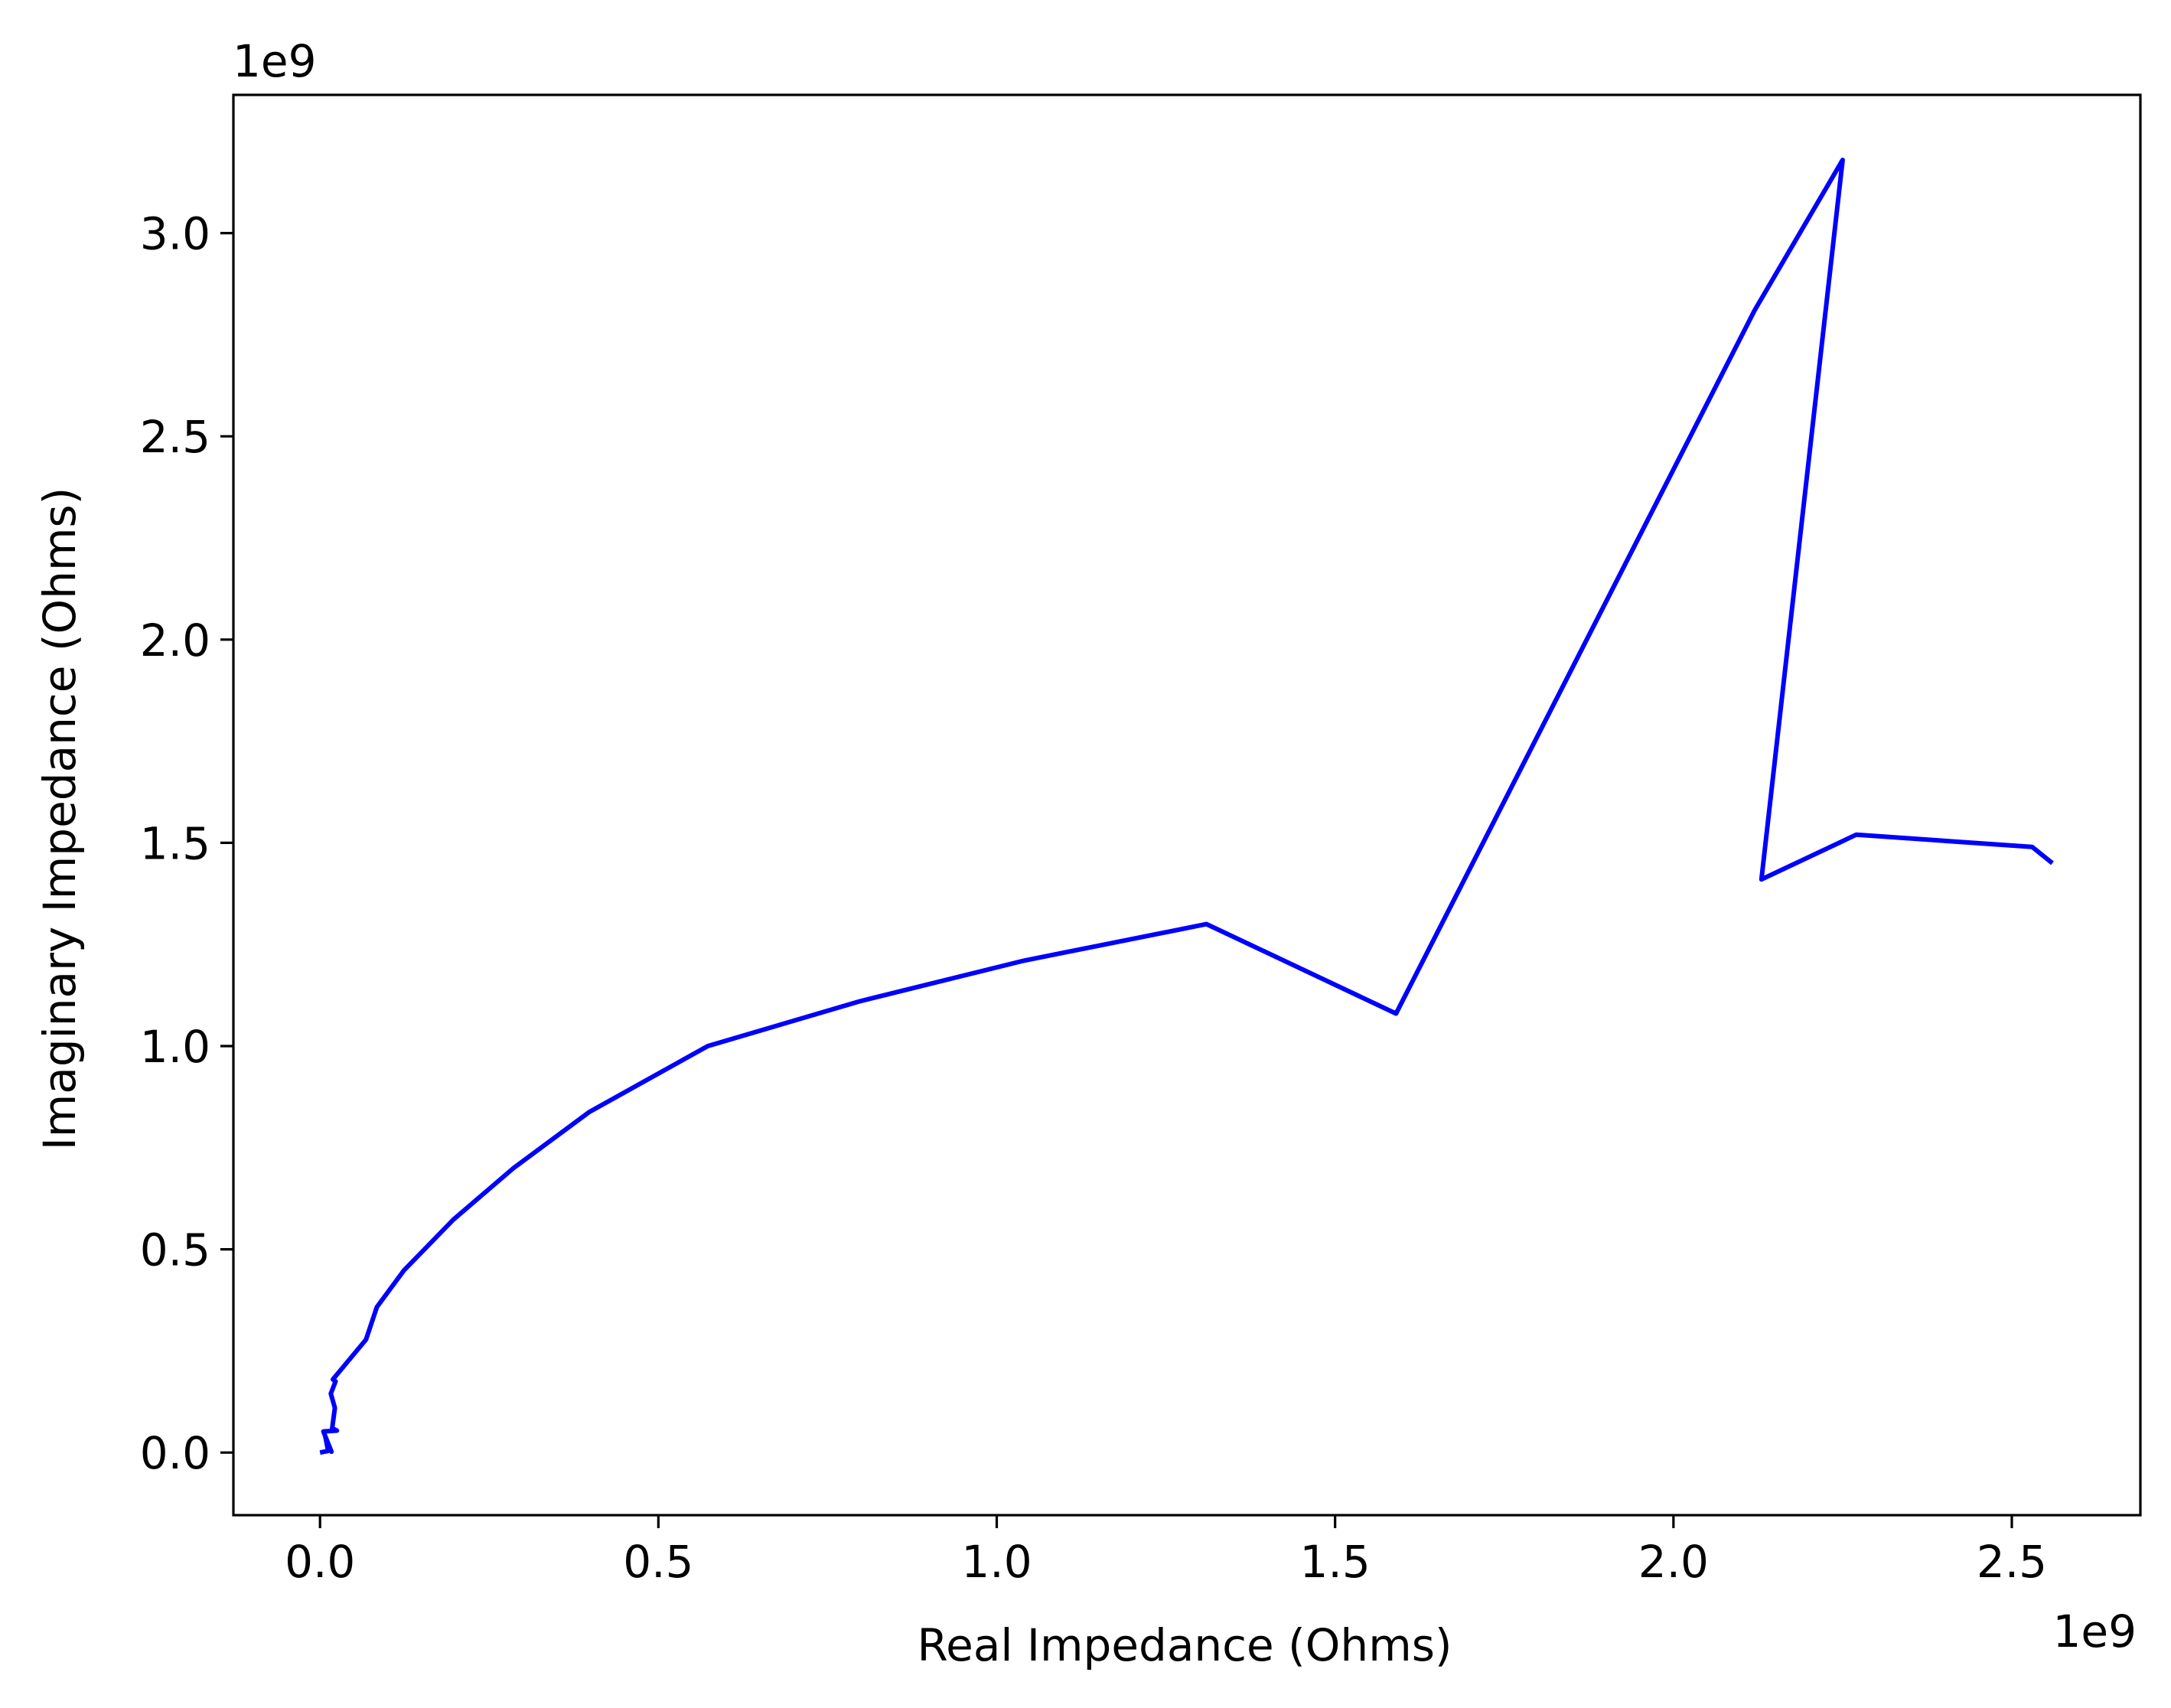 This screenshot has height=1708, width=2171. What do you see at coordinates (320, 1562) in the screenshot?
I see `x-tick-label: 0.0` at bounding box center [320, 1562].